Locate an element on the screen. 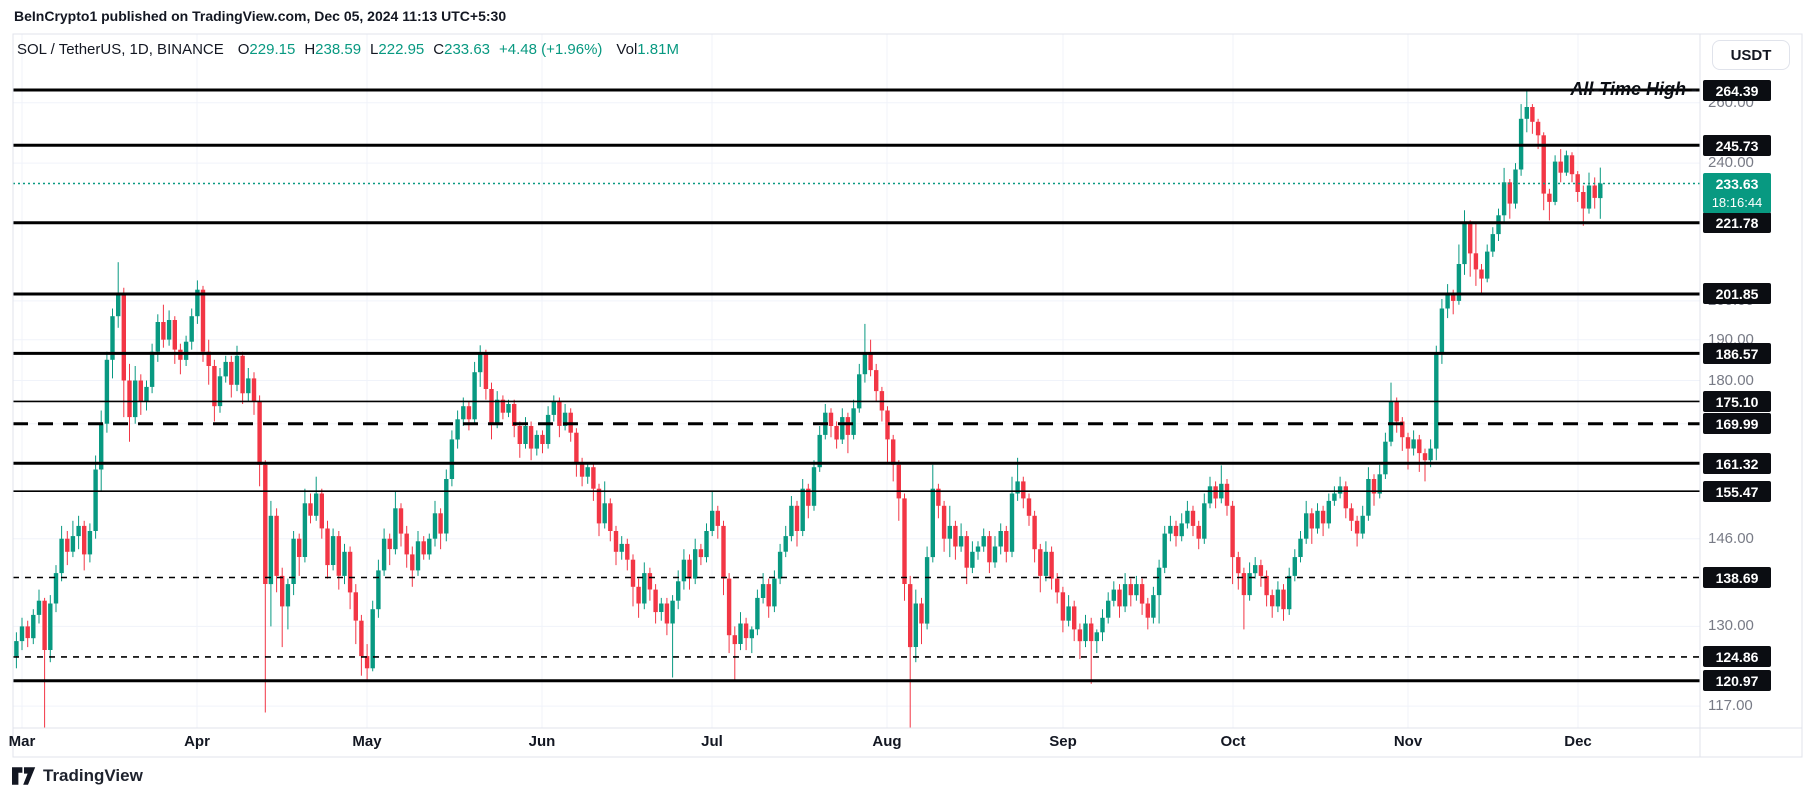 This screenshot has width=1804, height=803. low-value: 222.95 is located at coordinates (401, 49).